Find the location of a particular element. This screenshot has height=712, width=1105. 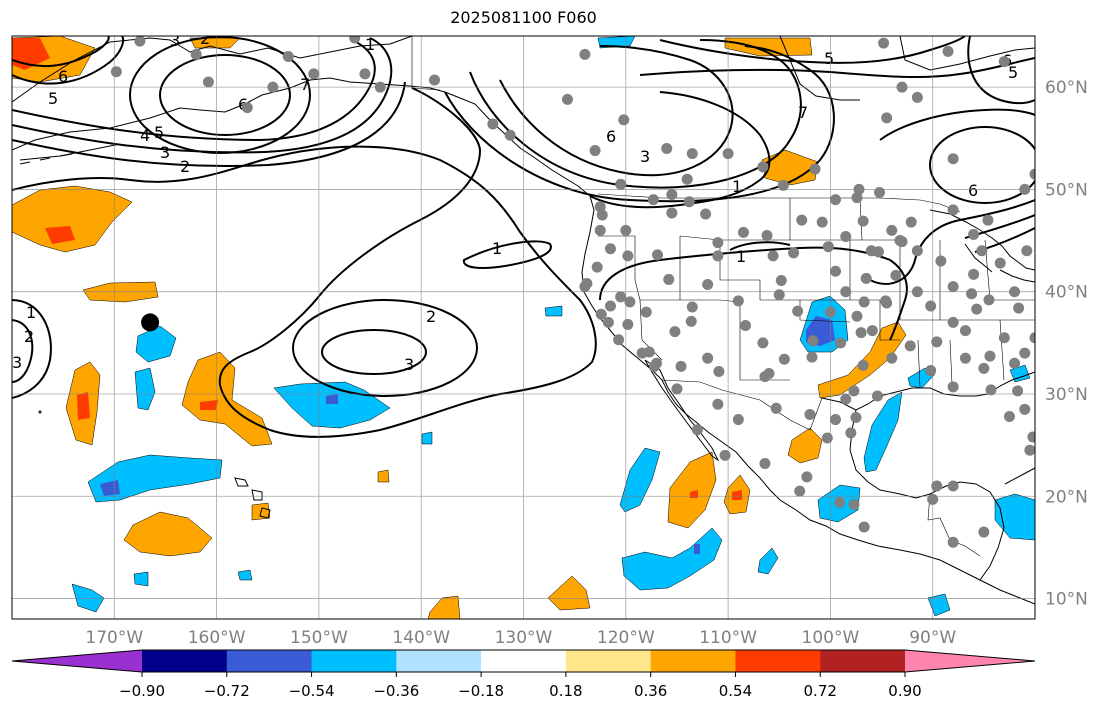

colorbar-tick-label: 0.18 is located at coordinates (565, 691).